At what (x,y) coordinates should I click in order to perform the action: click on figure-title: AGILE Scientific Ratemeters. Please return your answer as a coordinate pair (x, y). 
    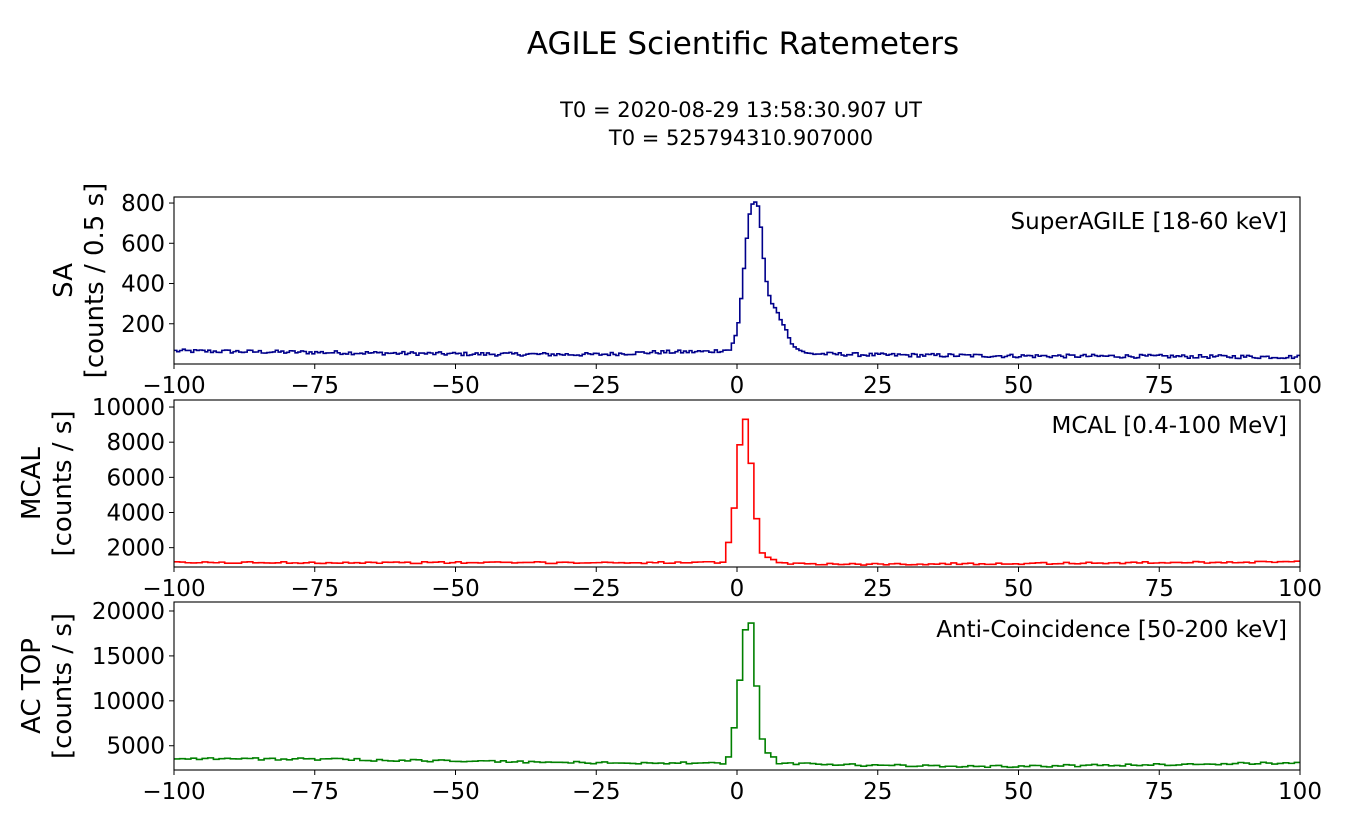
    Looking at the image, I should click on (743, 44).